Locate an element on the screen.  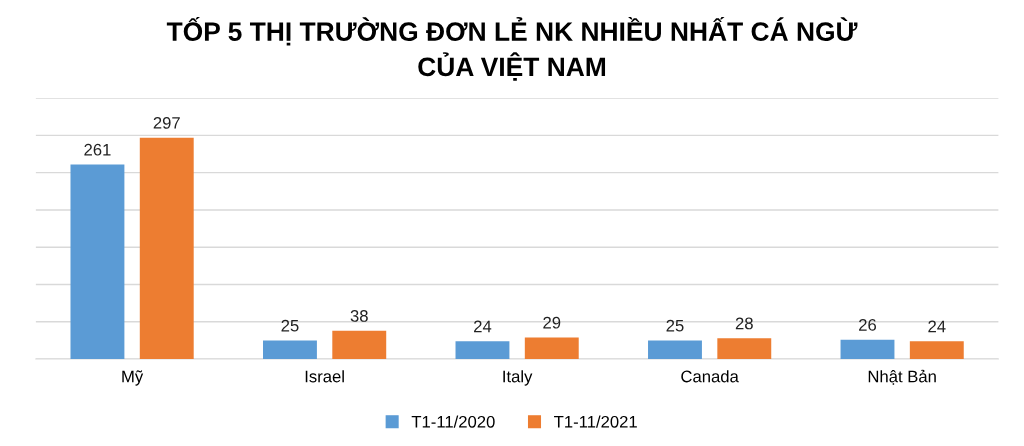
x-tick-label: Mỹ is located at coordinates (133, 378).